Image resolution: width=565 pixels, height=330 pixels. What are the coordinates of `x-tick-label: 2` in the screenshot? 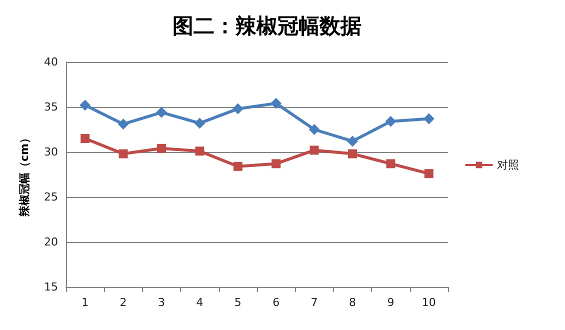 It's located at (123, 302).